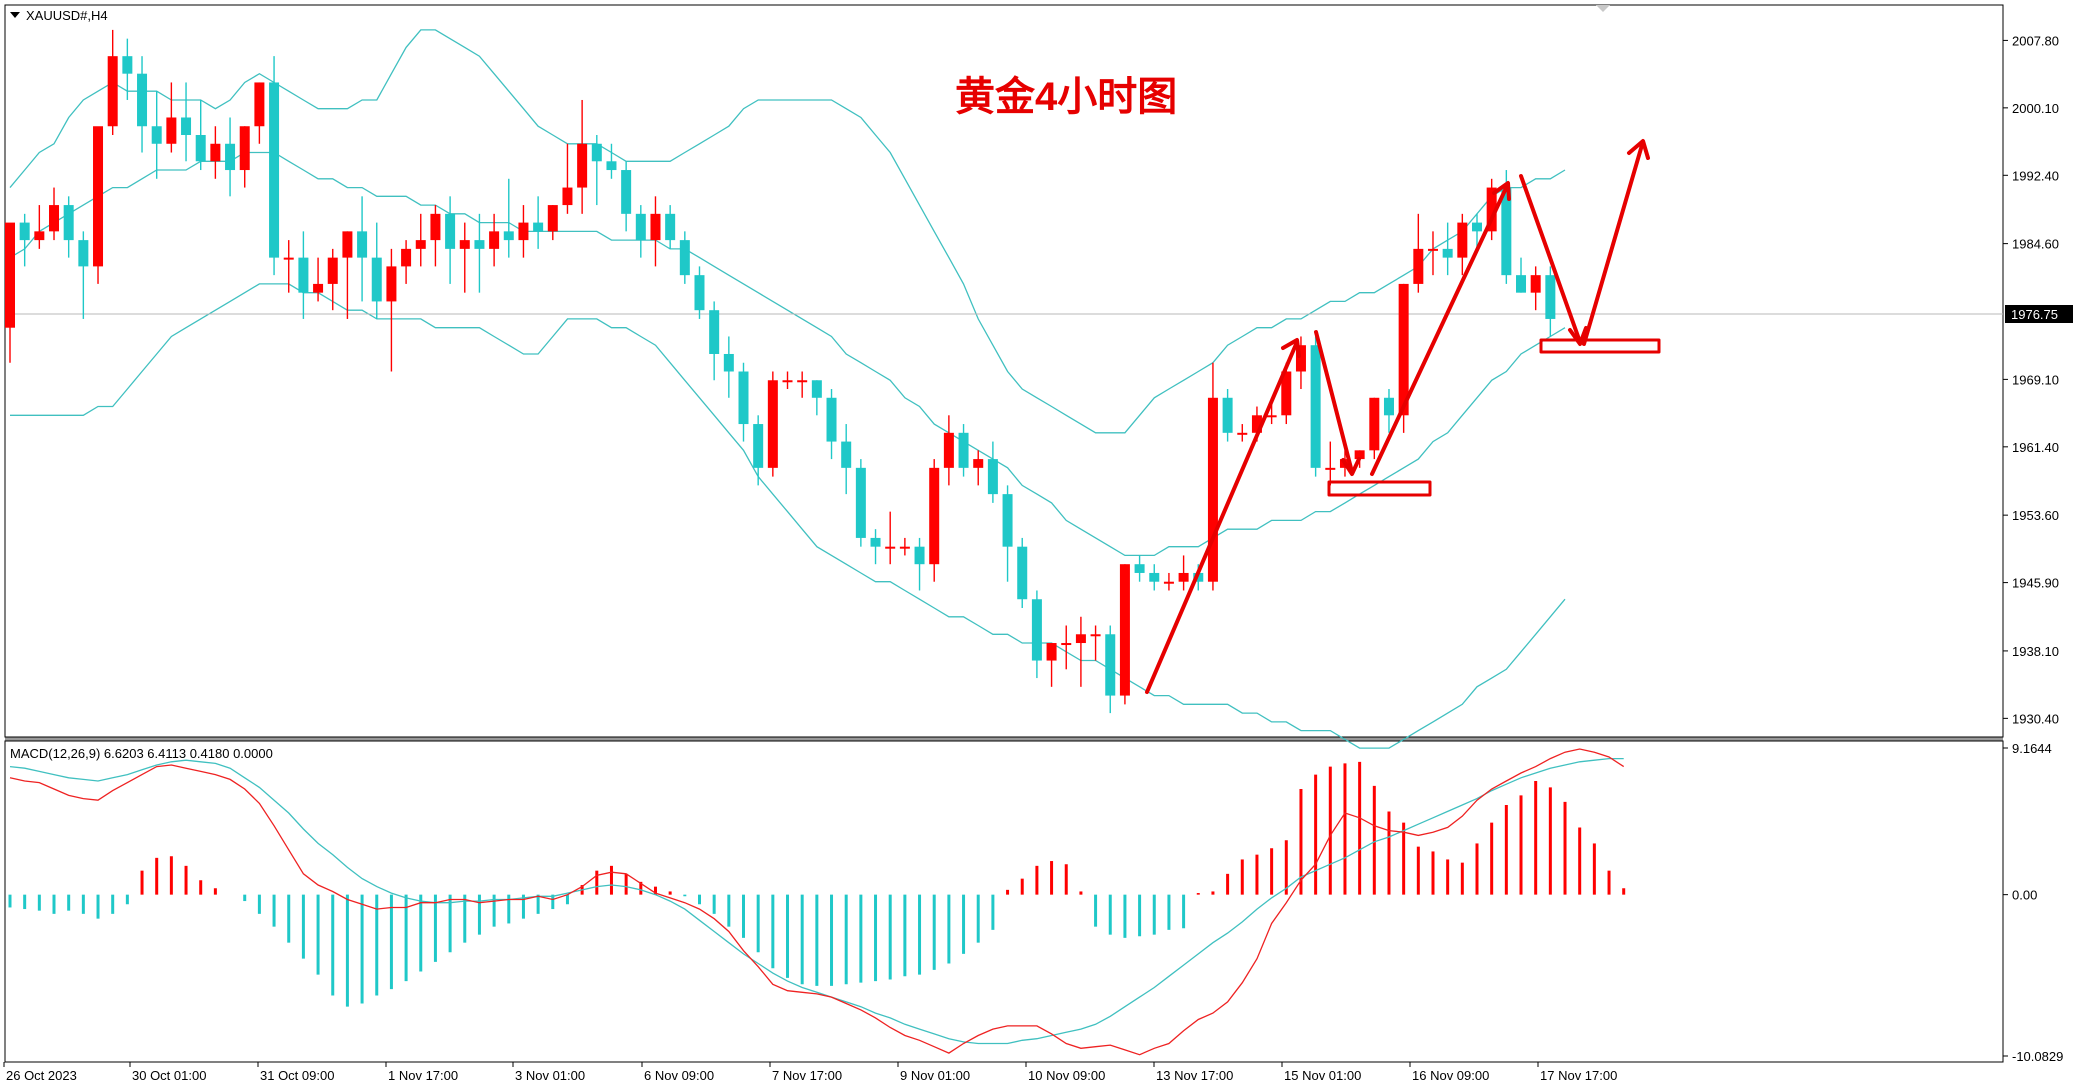  What do you see at coordinates (2035, 583) in the screenshot?
I see `price-tick-label: 1945.90` at bounding box center [2035, 583].